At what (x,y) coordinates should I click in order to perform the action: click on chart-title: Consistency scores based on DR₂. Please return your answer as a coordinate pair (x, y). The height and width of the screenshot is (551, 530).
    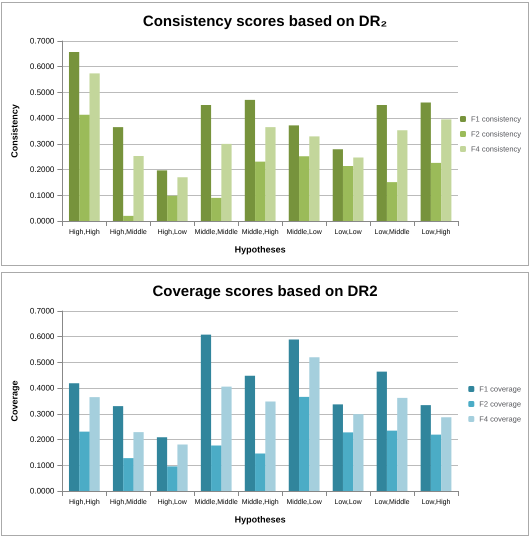
    Looking at the image, I should click on (265, 21).